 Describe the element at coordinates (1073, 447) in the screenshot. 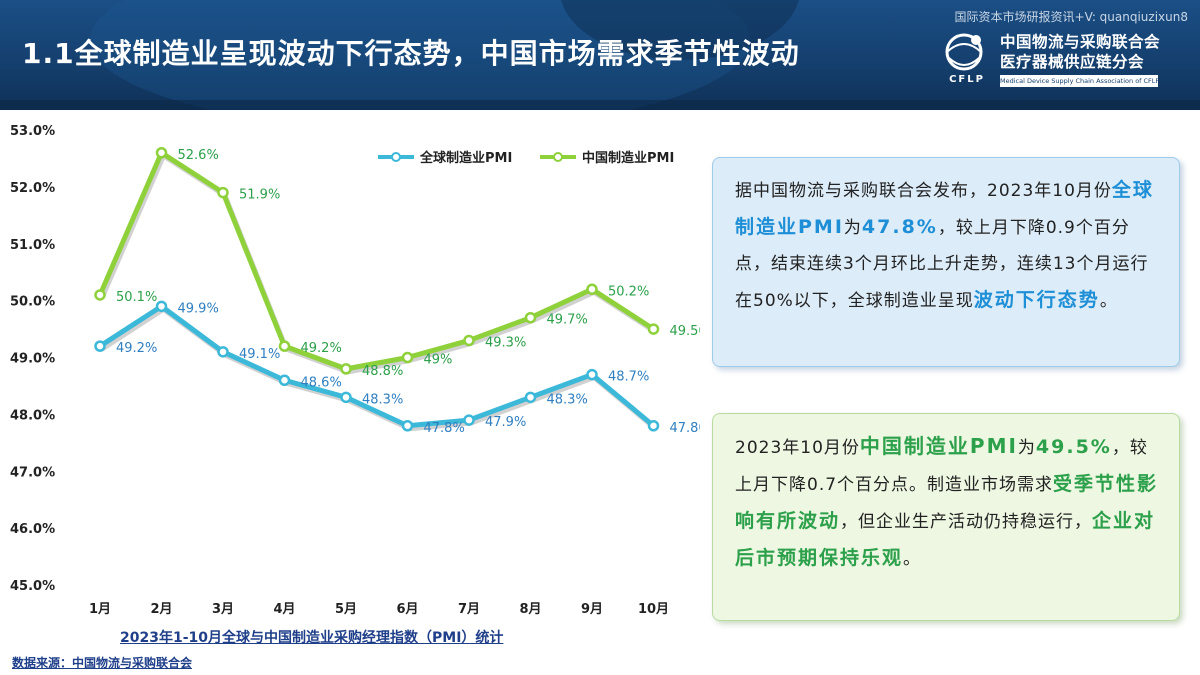

I see `china-pmi-value: 49.5%` at that location.